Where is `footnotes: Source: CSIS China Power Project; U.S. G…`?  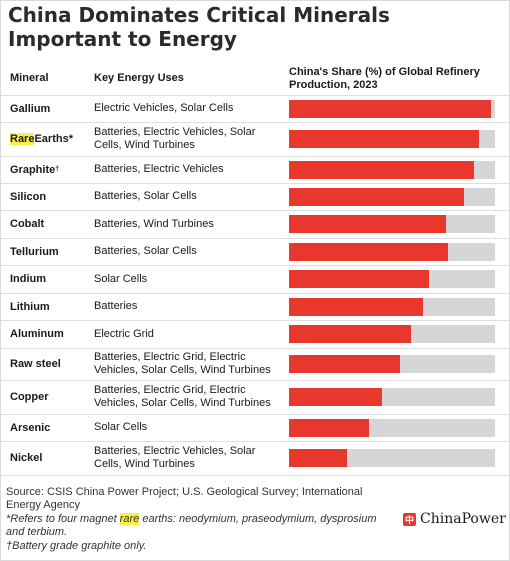
footnotes: Source: CSIS China Power Project; U.S. G… is located at coordinates (201, 520).